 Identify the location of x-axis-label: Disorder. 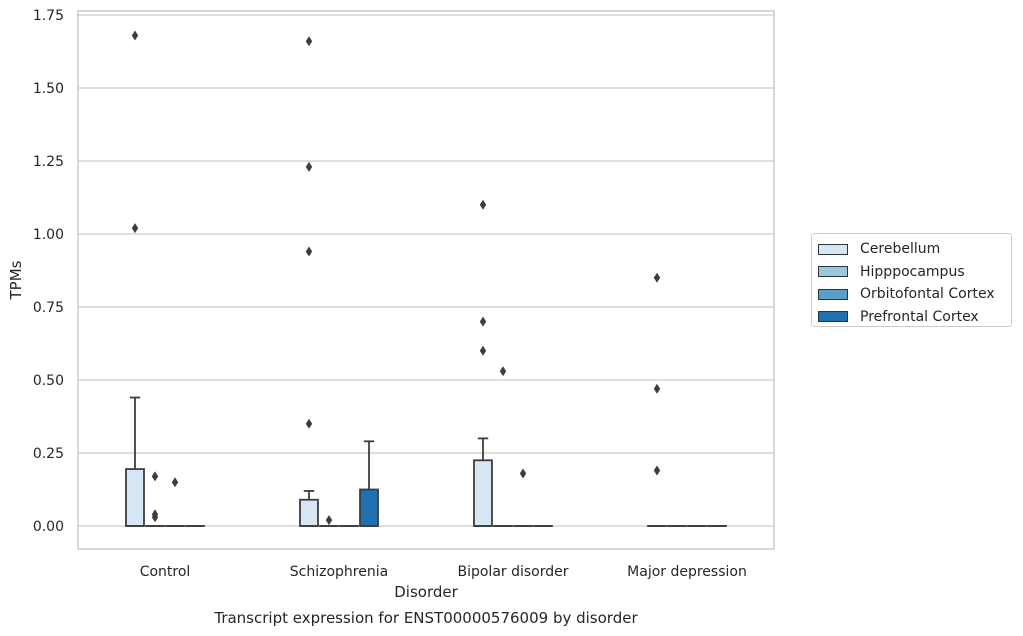
(426, 592).